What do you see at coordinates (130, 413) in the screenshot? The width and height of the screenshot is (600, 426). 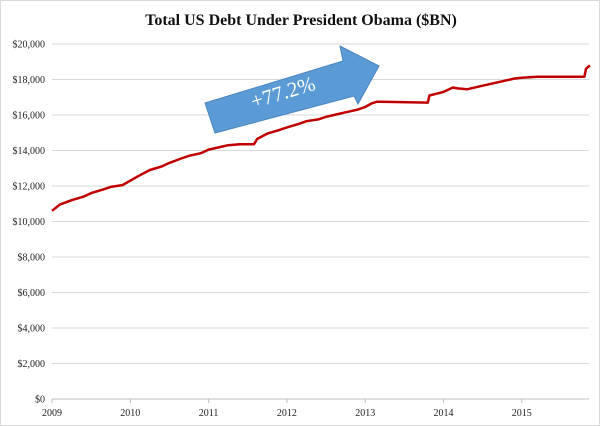 I see `x-tick-label: 2010` at bounding box center [130, 413].